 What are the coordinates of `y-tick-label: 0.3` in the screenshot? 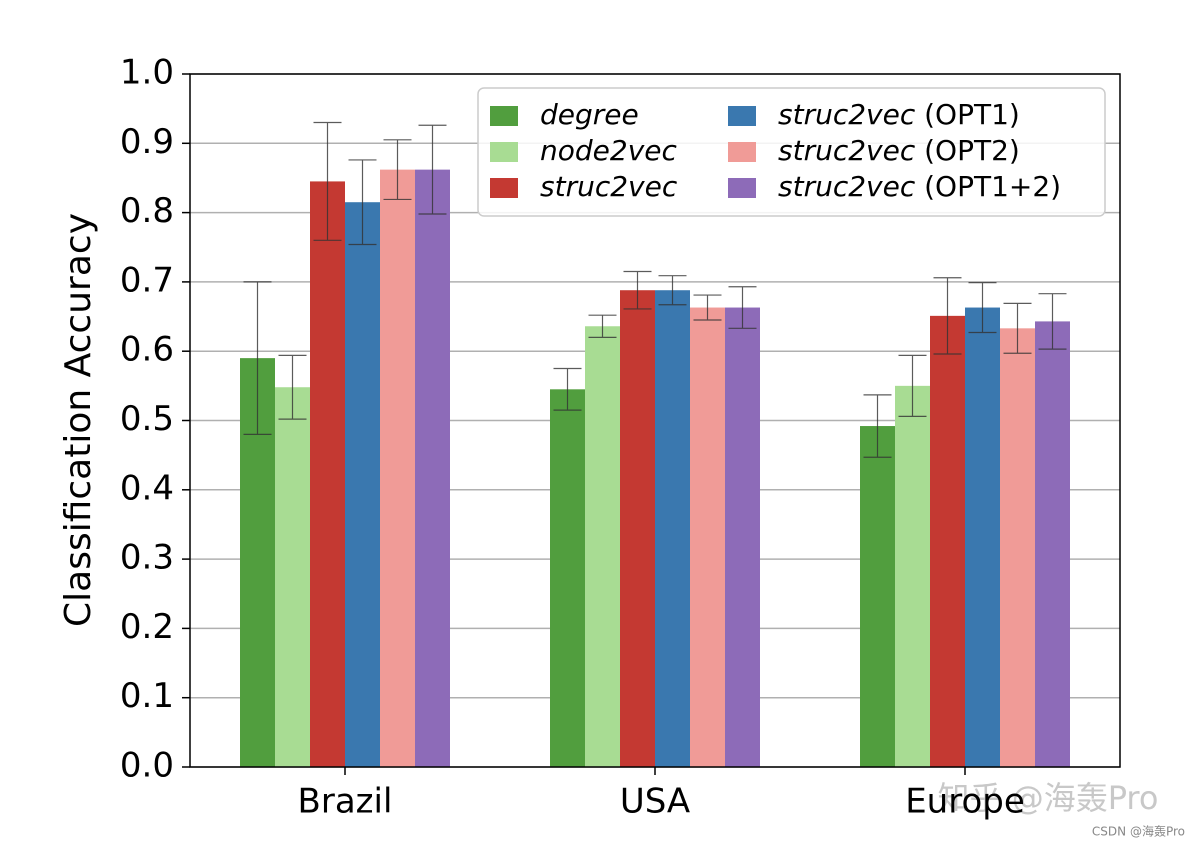 It's located at (147, 558).